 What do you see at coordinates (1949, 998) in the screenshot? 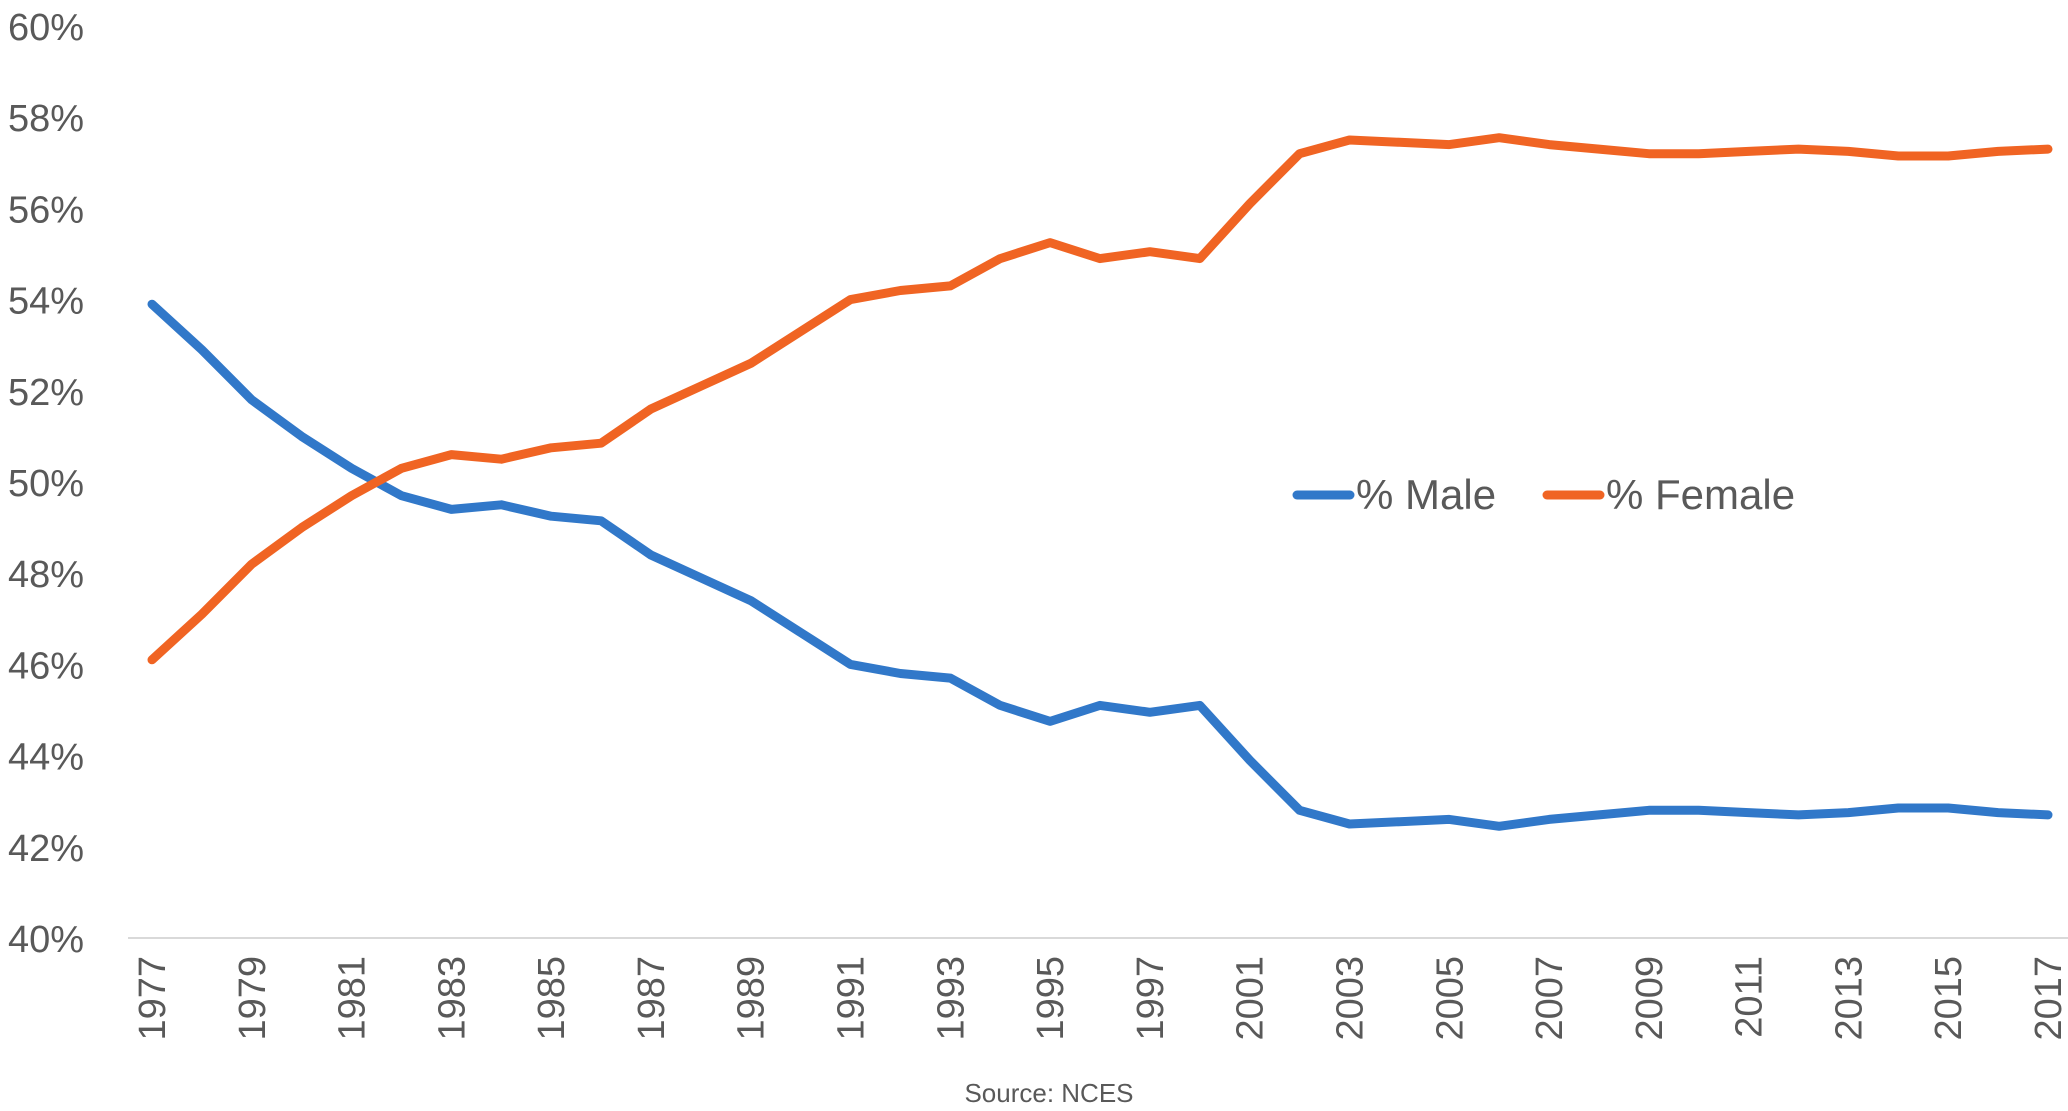
I see `x-tick-label: 2015` at bounding box center [1949, 998].